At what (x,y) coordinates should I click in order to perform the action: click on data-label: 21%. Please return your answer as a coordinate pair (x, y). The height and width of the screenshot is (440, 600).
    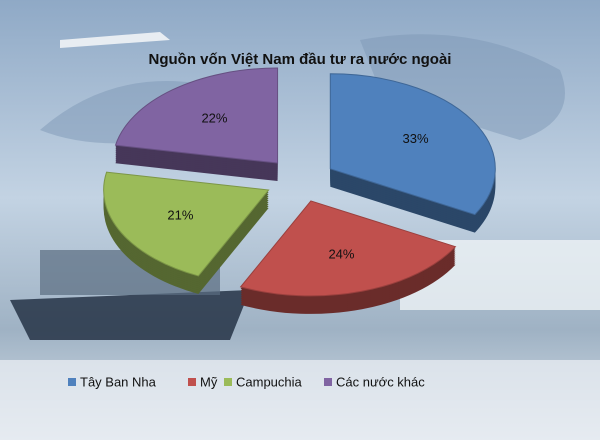
    Looking at the image, I should click on (180, 214).